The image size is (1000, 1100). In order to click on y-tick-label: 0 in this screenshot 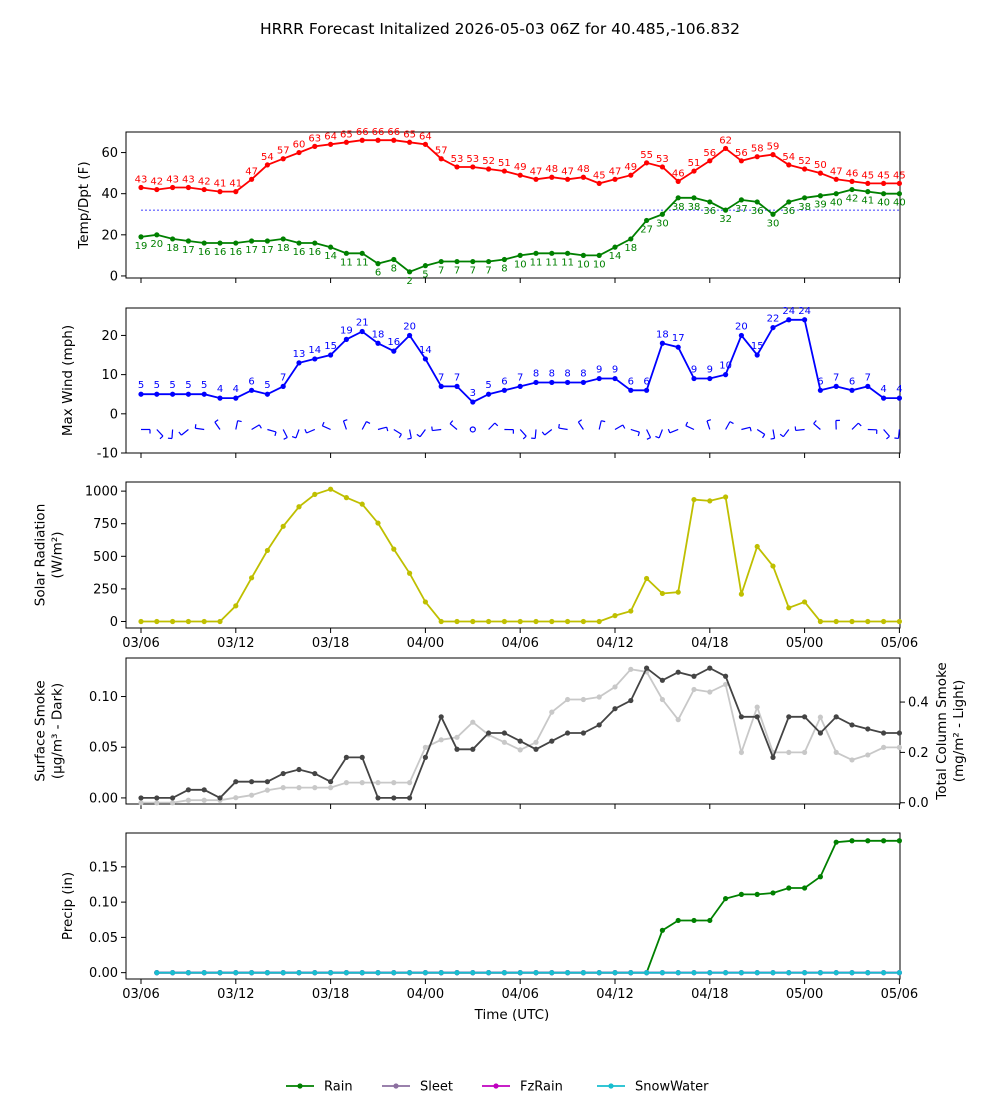, I will do `click(114, 276)`.